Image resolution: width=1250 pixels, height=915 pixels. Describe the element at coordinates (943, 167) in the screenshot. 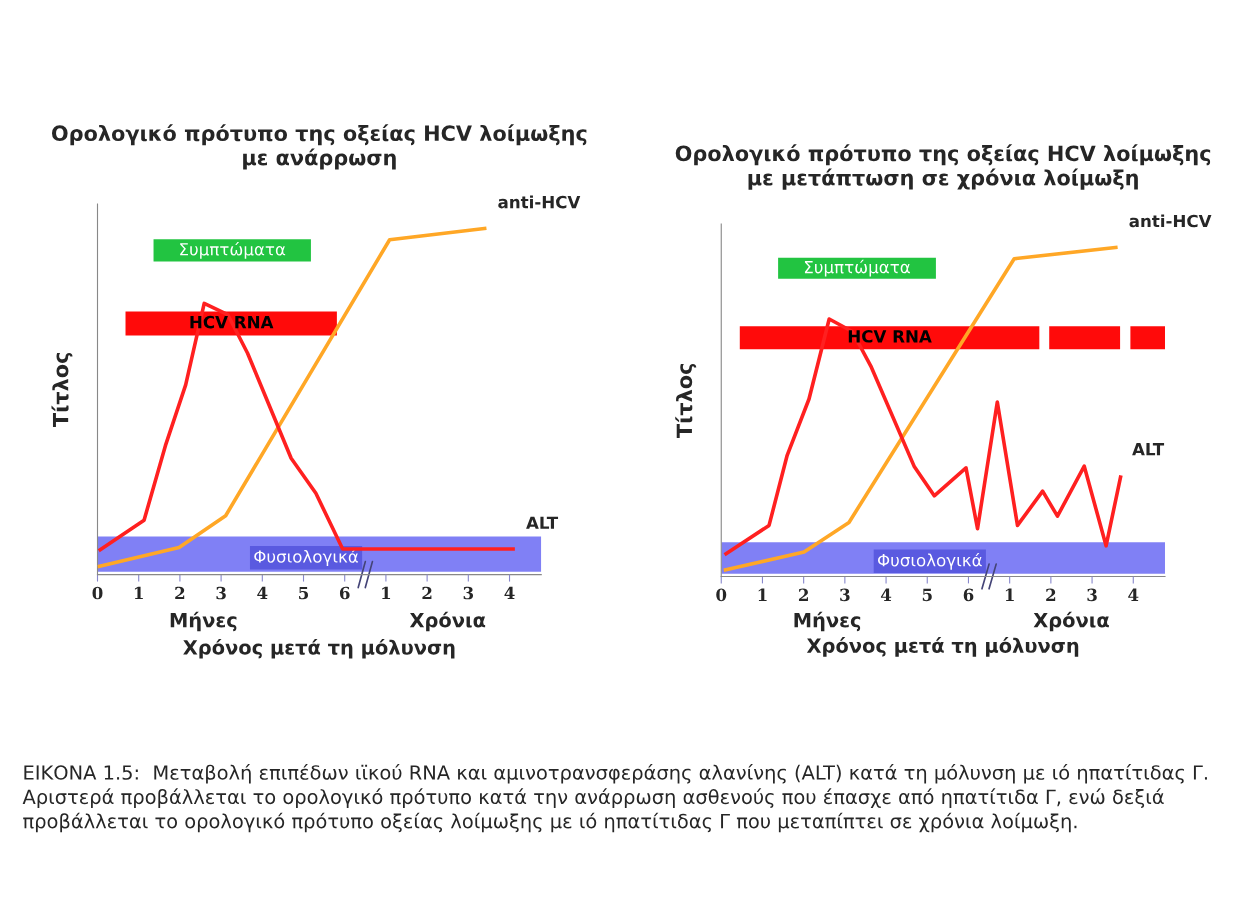

I see `chart-title: Ορολογικό πρότυπο της οξείας HCV λοίμωξης με μετάπτωση σε χρόνια λοίμωξη` at that location.